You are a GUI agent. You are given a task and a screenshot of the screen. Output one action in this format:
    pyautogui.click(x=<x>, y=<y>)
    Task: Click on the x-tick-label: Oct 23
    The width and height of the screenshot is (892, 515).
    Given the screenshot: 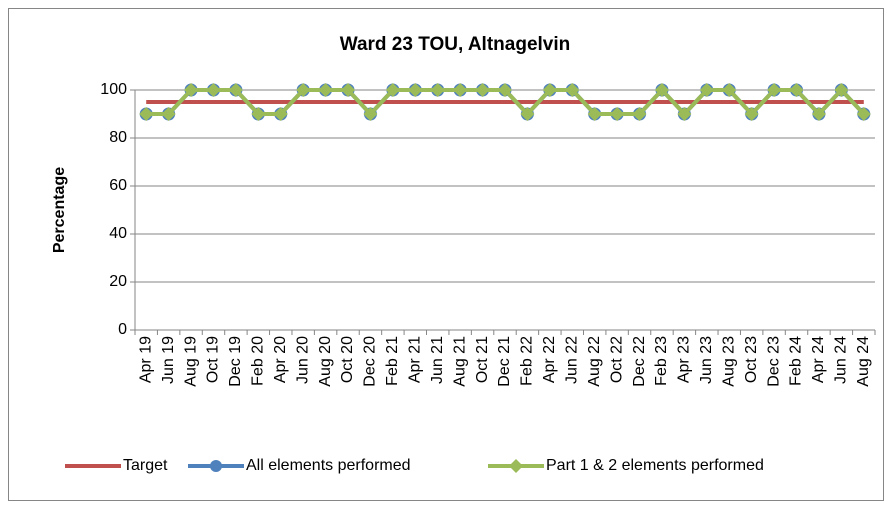 What is the action you would take?
    pyautogui.click(x=751, y=359)
    